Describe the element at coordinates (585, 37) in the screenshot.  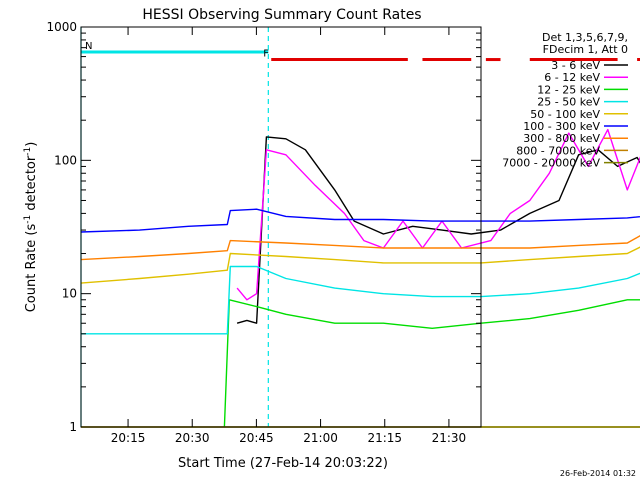
I see `legend-header-line-1: Det 1,3,5,6,7,9,` at that location.